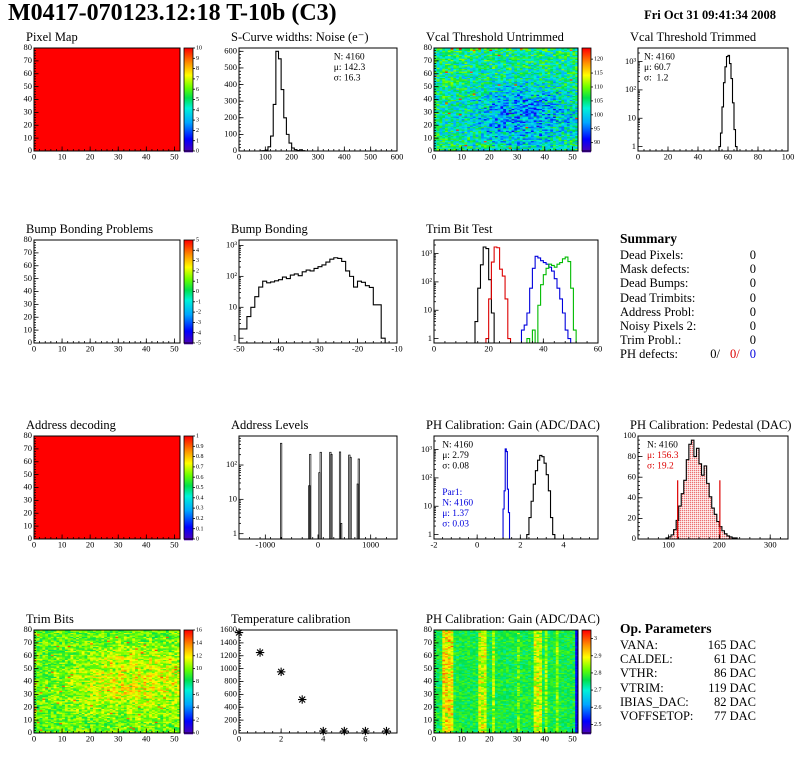 Image resolution: width=796 pixels, height=772 pixels. I want to click on param-row: CALDEL: 61 DAC, so click(688, 659).